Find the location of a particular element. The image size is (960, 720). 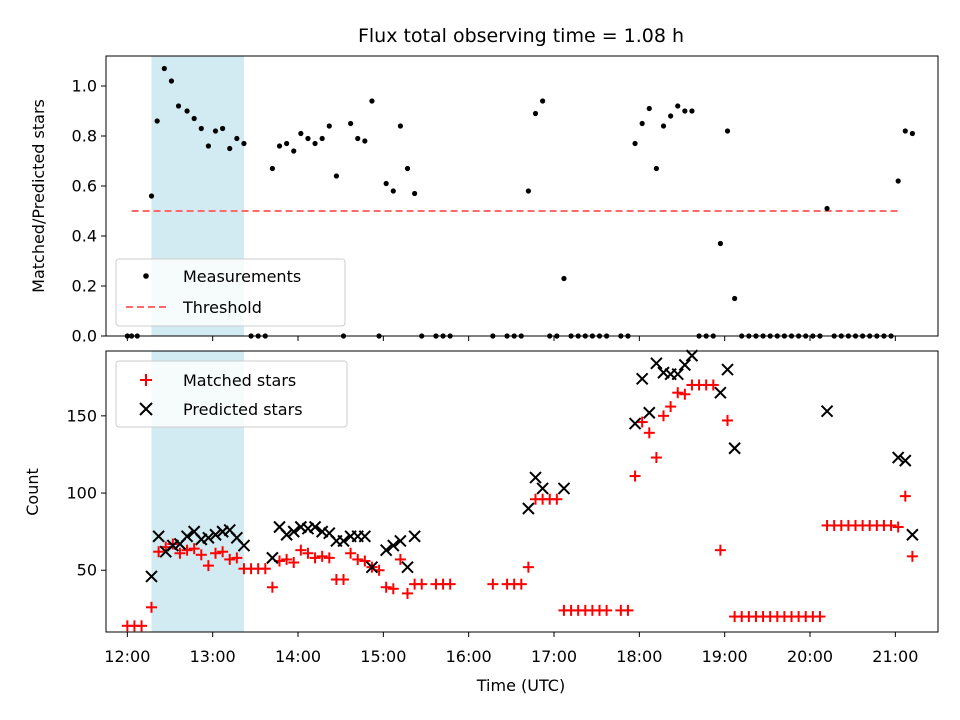

x-tick-label: 21:00 is located at coordinates (895, 656).